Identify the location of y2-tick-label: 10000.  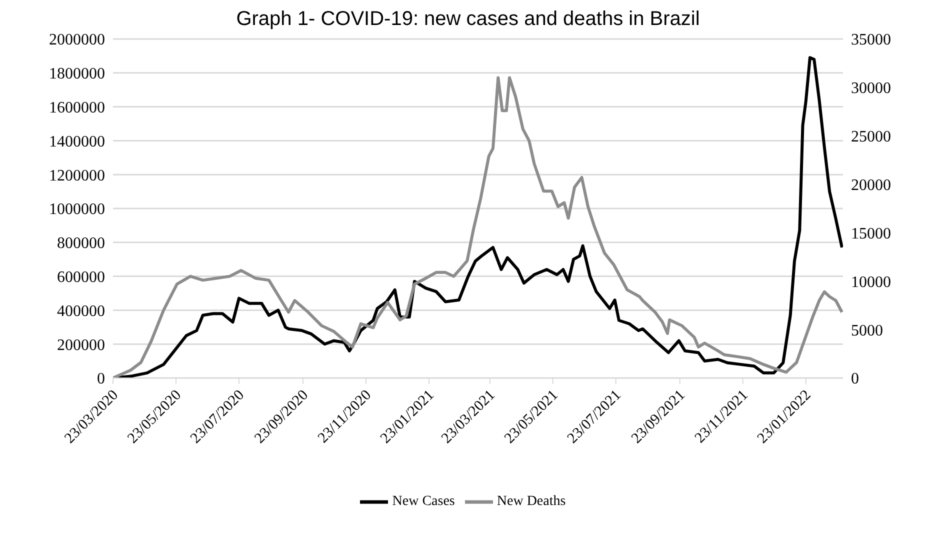
(871, 282).